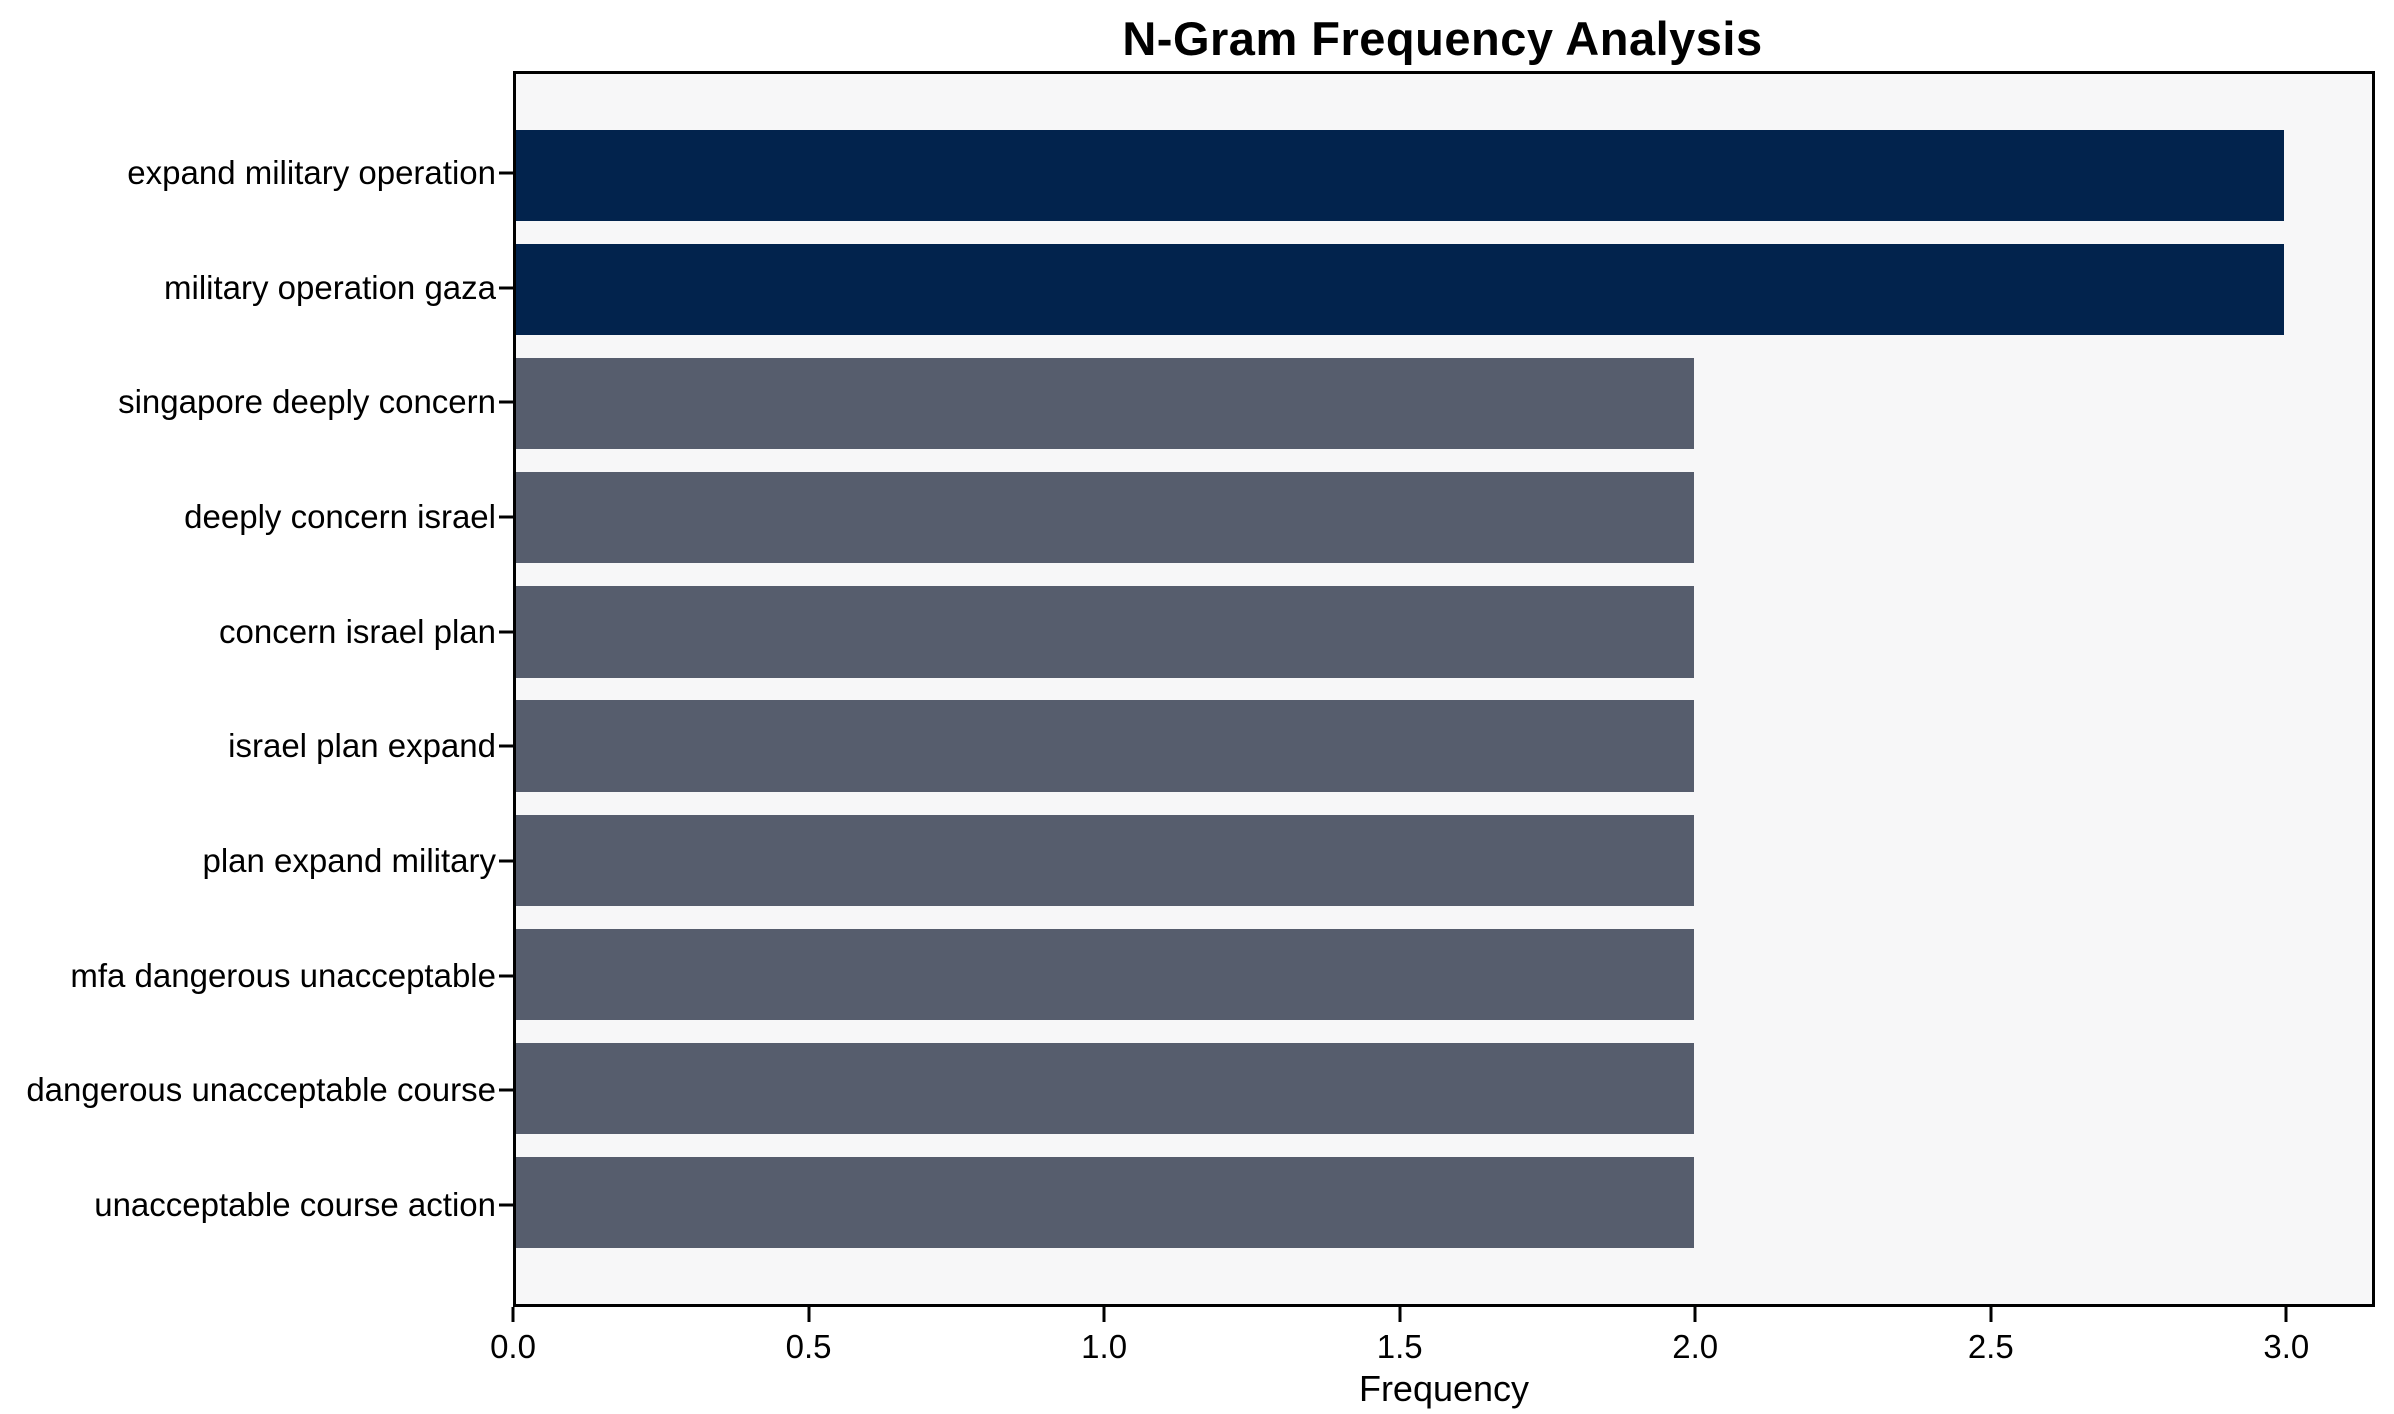  I want to click on y-tick-label: plan expand military, so click(349, 860).